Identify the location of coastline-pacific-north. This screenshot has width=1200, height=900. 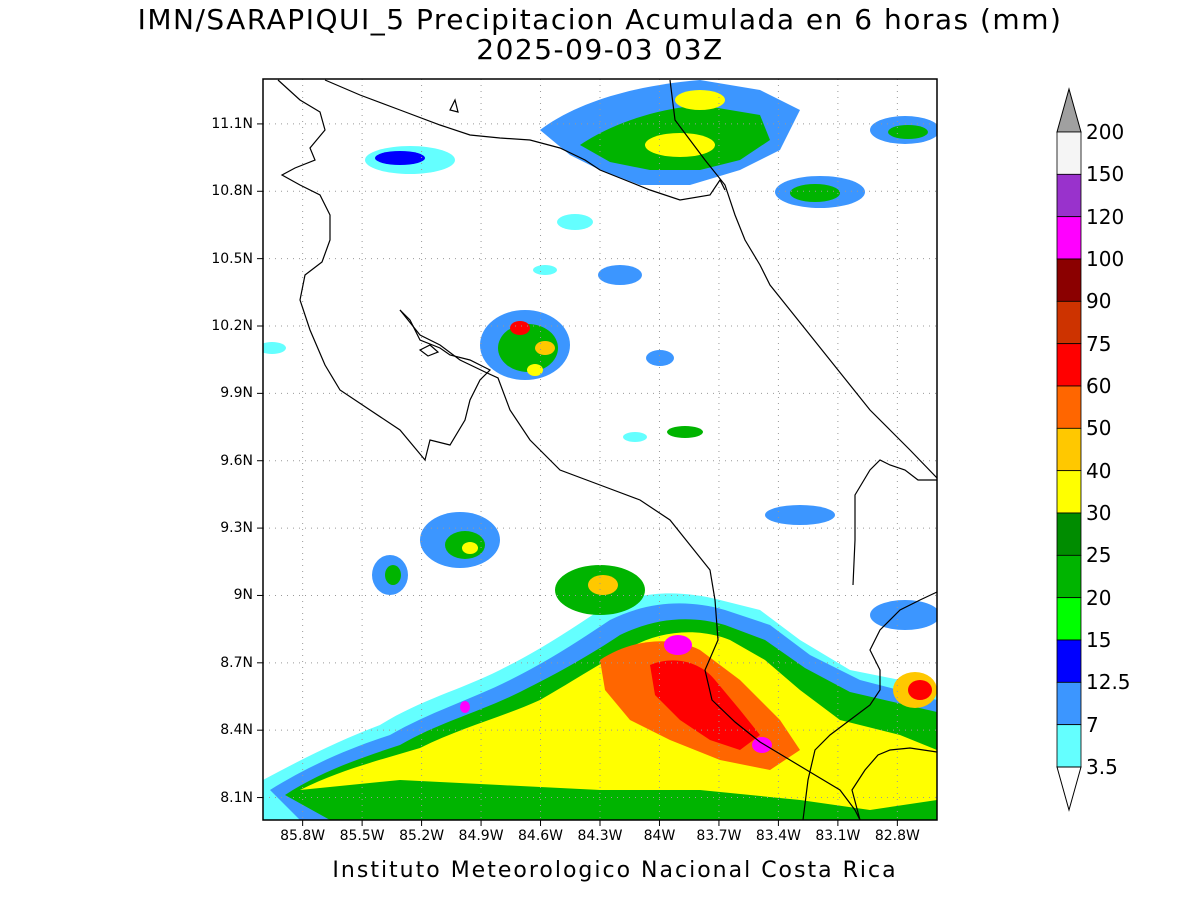
(384, 270).